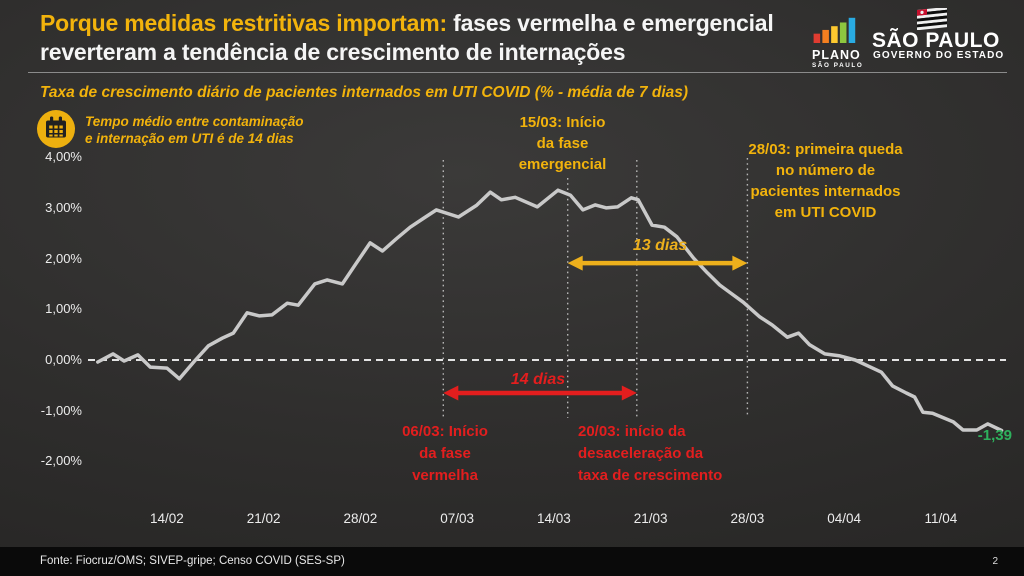  Describe the element at coordinates (263, 518) in the screenshot. I see `x-tick-label: 21/02` at that location.